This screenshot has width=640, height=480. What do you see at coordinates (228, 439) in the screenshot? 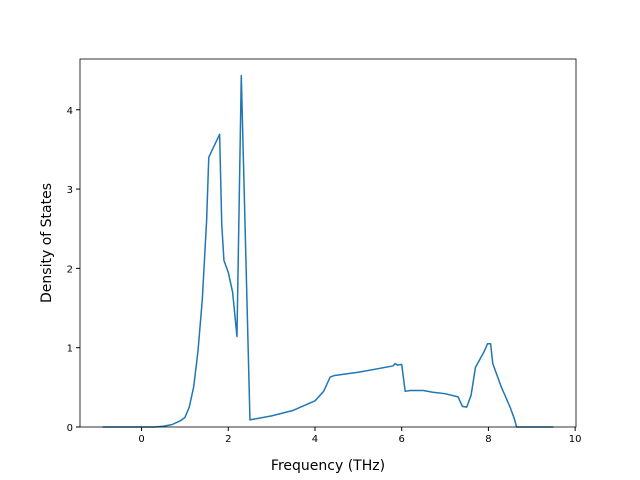
I see `x-tick-label: 2` at bounding box center [228, 439].